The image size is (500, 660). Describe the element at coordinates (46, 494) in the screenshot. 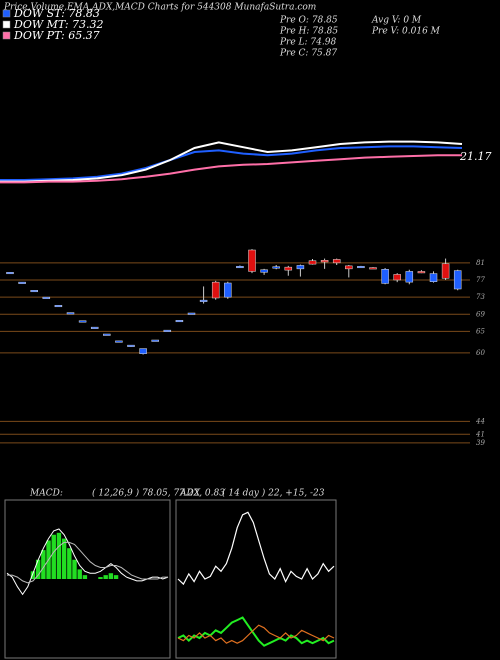

I see `macd-title: MACD:` at that location.